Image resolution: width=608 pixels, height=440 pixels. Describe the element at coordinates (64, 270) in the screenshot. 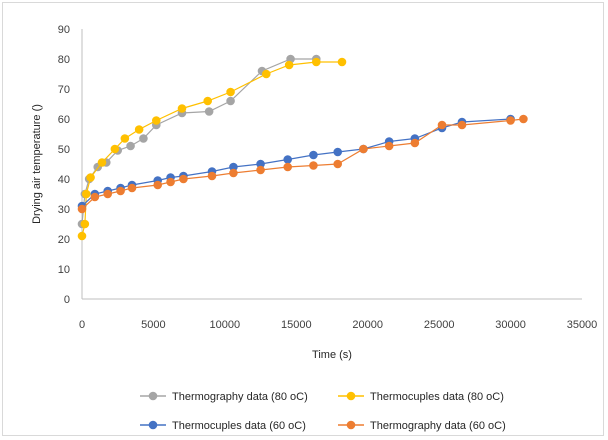

I see `y-tick-label: 10` at that location.